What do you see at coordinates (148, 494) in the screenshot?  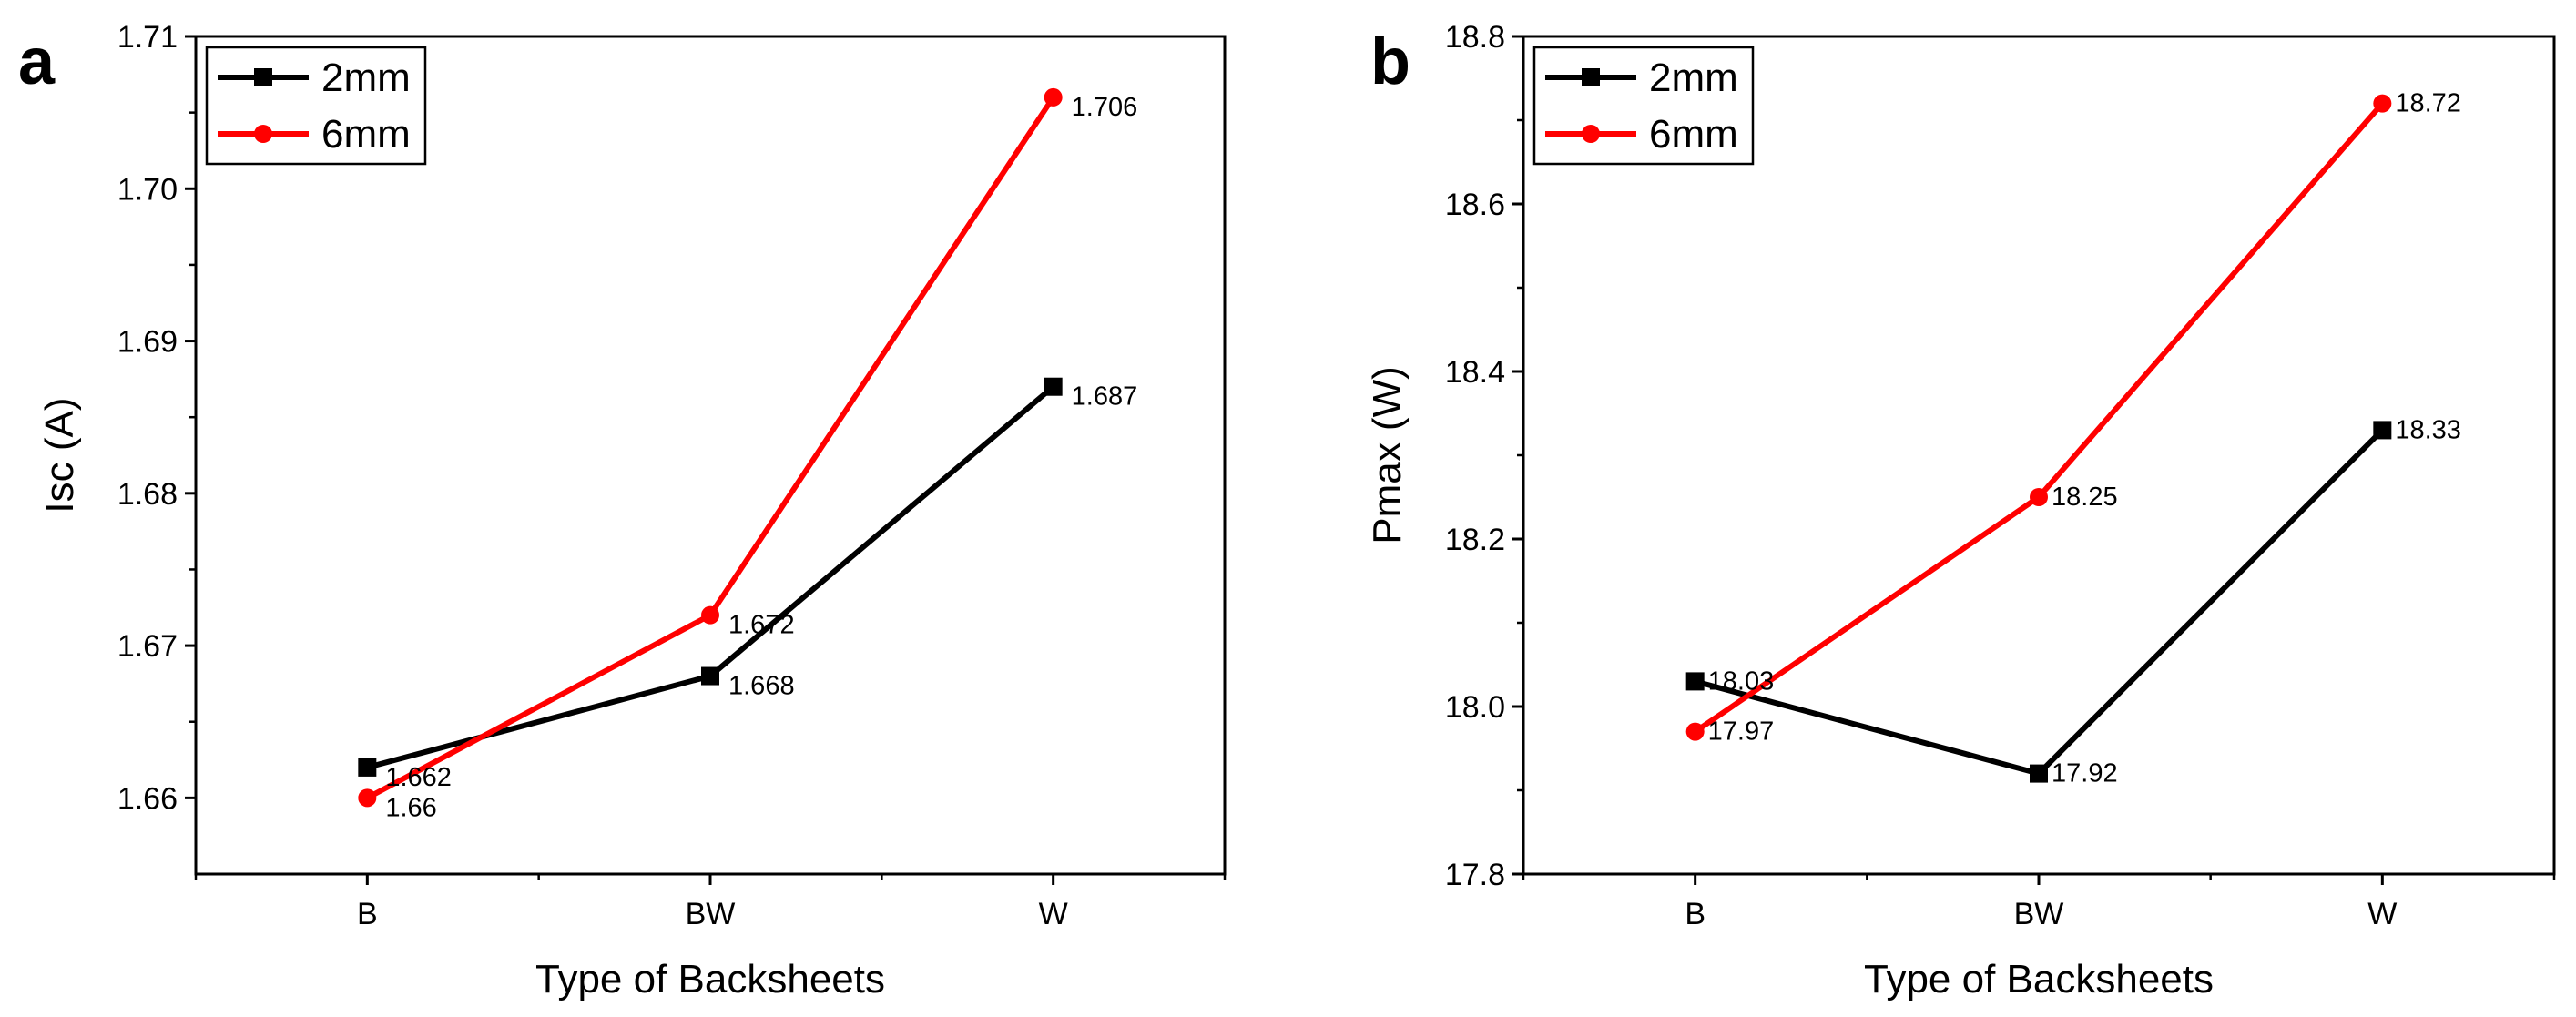 I see `y-tick-label: 1.68` at bounding box center [148, 494].